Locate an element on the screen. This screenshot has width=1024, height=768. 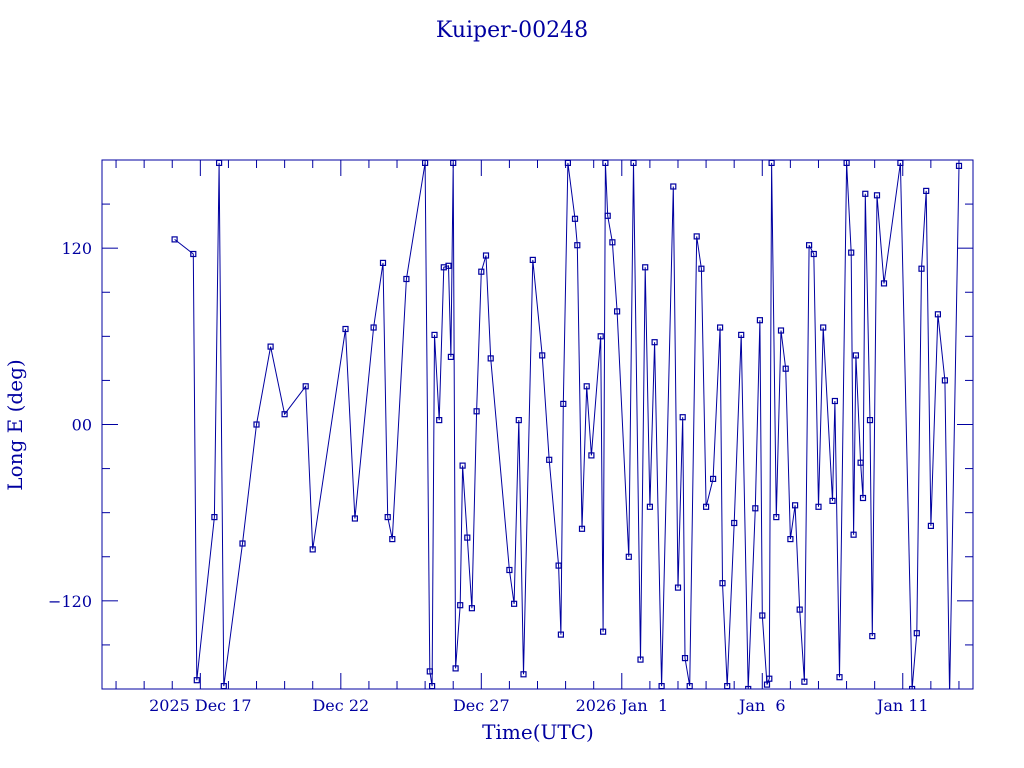
x-tick-label: 2026 Jan 1 is located at coordinates (622, 705).